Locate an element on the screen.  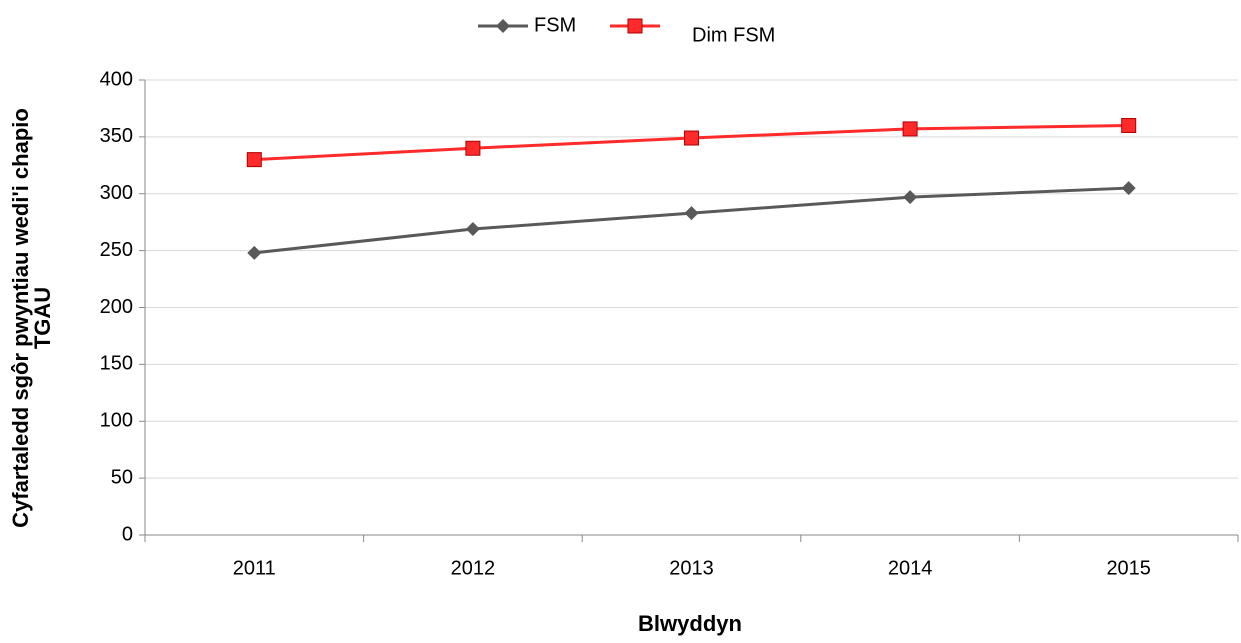
x-tick-label: 2014 is located at coordinates (910, 568).